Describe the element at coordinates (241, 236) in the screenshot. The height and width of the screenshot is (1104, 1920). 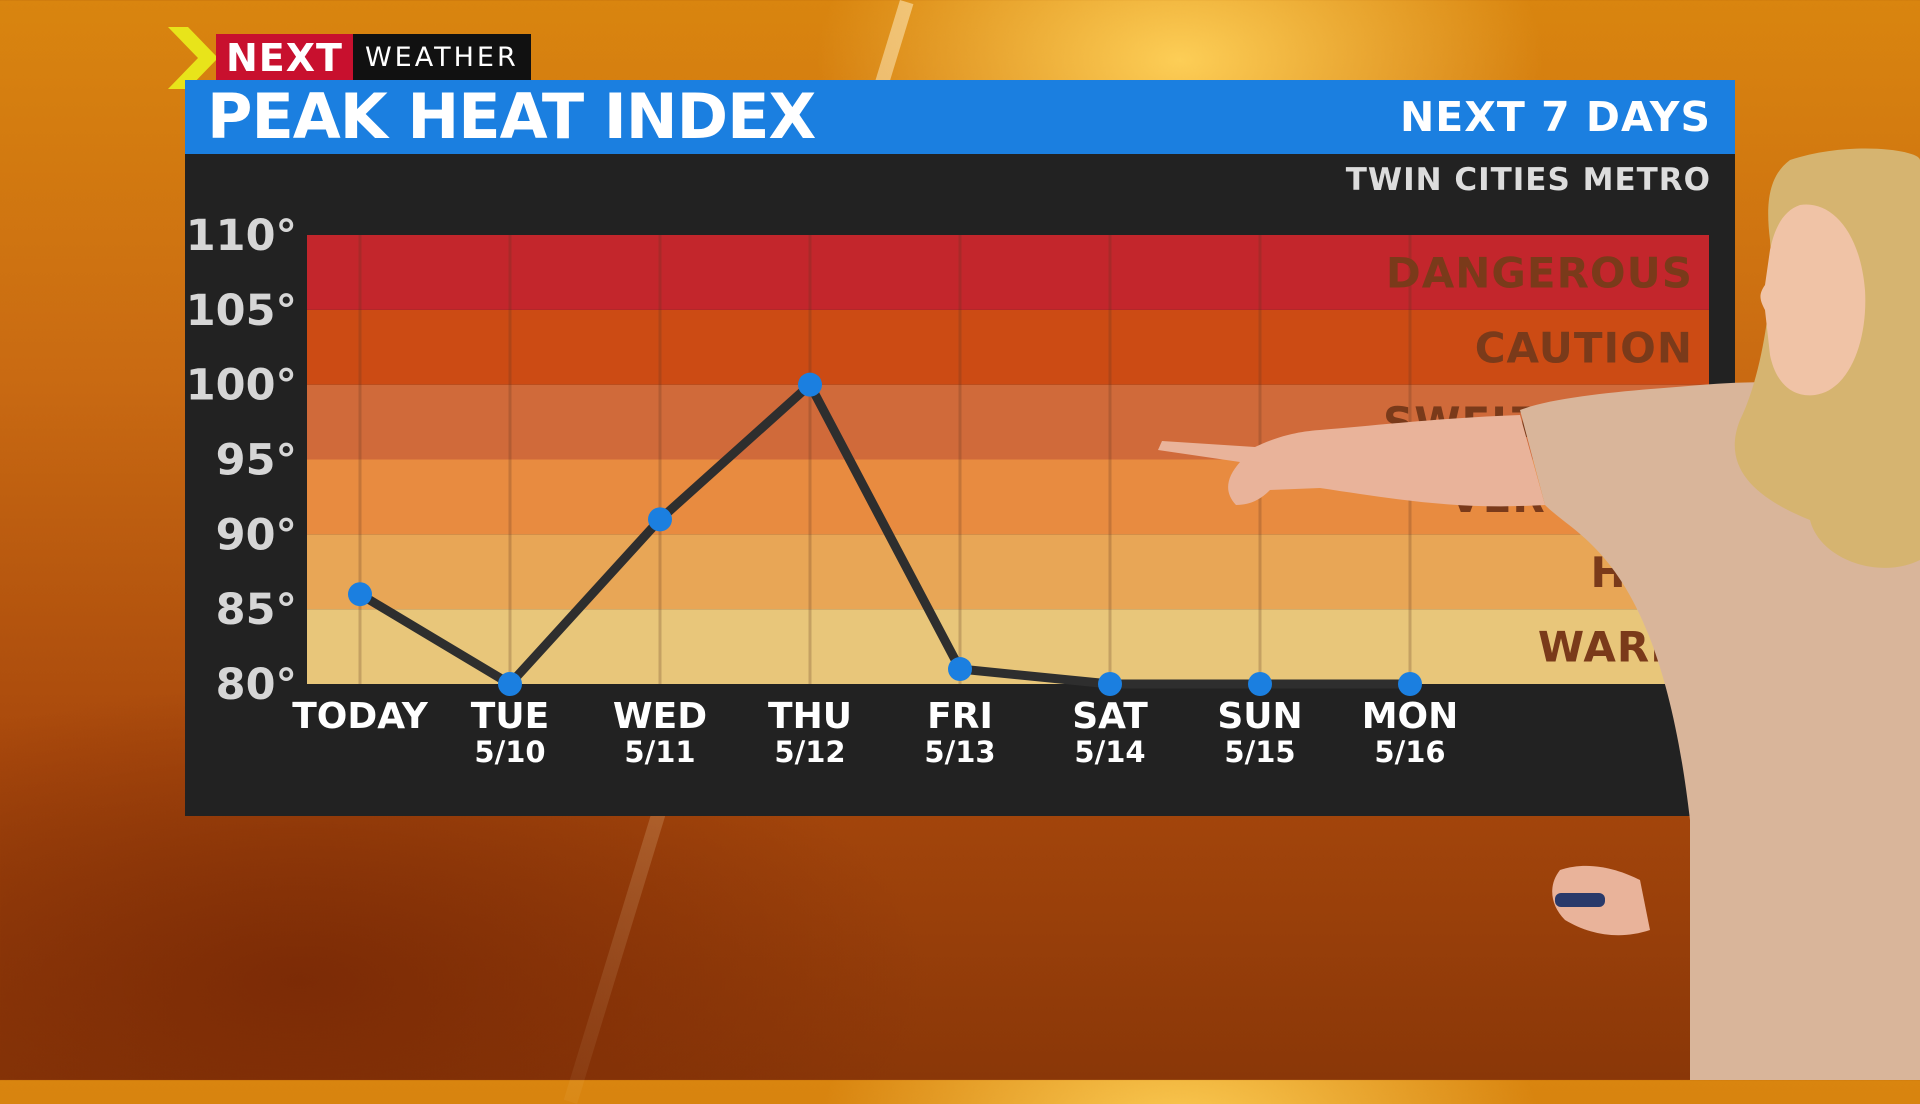
I see `y-tick-label: 110°` at that location.